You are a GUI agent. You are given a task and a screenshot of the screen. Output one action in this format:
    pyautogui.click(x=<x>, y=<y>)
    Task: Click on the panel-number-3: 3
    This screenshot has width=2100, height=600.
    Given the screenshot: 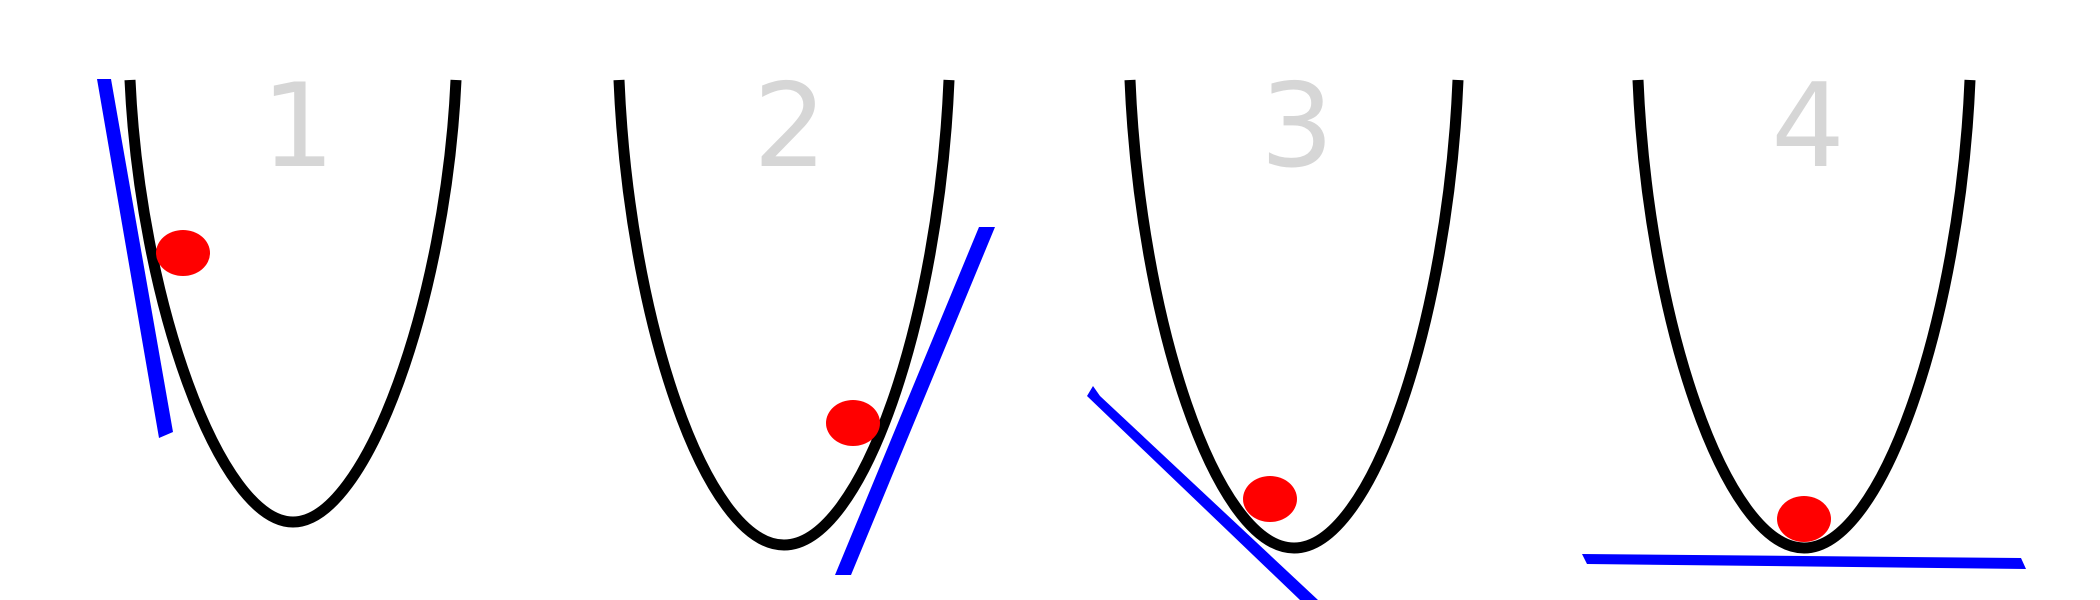 What is the action you would take?
    pyautogui.click(x=1297, y=126)
    